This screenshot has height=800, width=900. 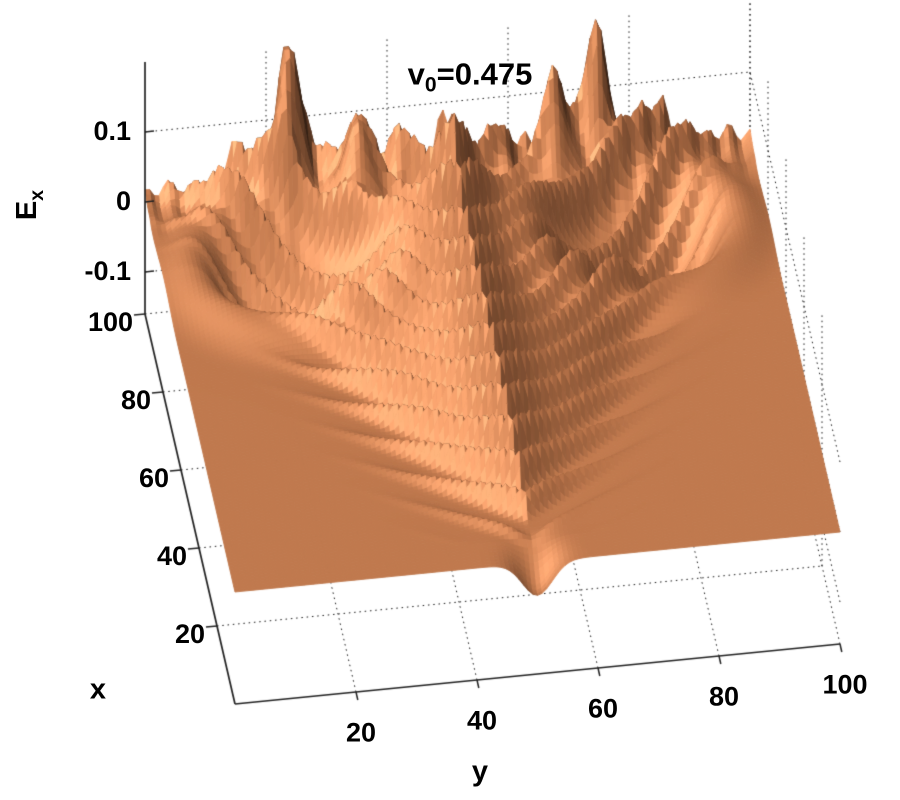 What do you see at coordinates (484, 74) in the screenshot?
I see `plot-title-rest: =0.475` at bounding box center [484, 74].